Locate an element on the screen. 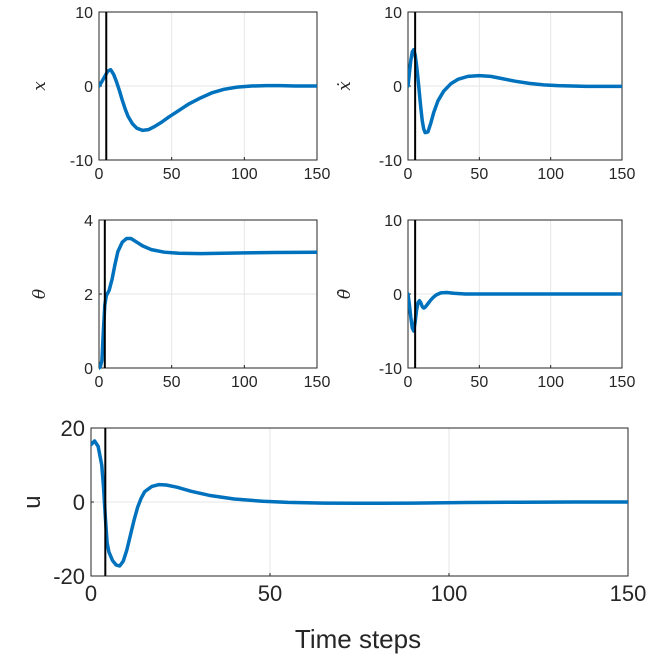 This screenshot has width=648, height=656. series-line-theta-dot is located at coordinates (515, 311).